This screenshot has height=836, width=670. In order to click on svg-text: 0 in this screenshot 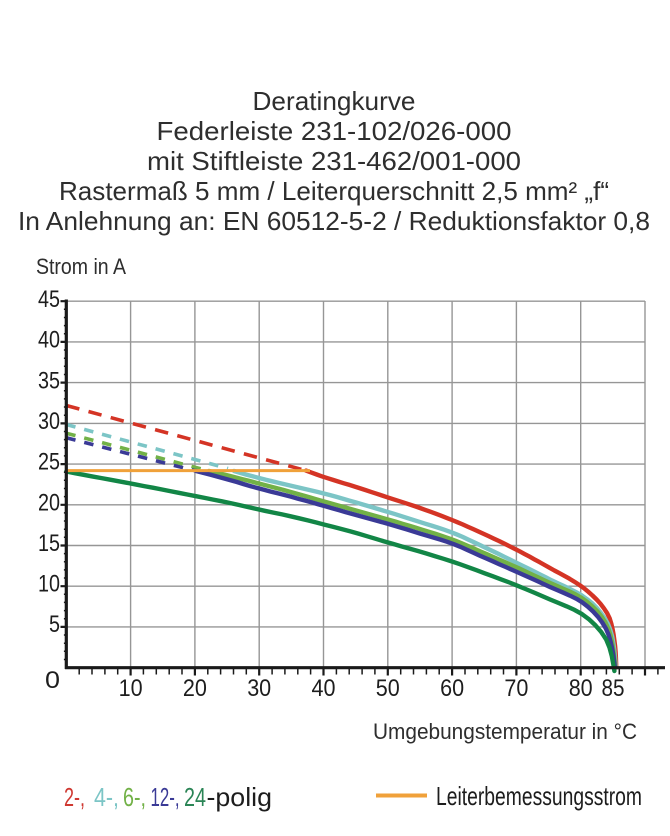, I will do `click(52, 680)`.